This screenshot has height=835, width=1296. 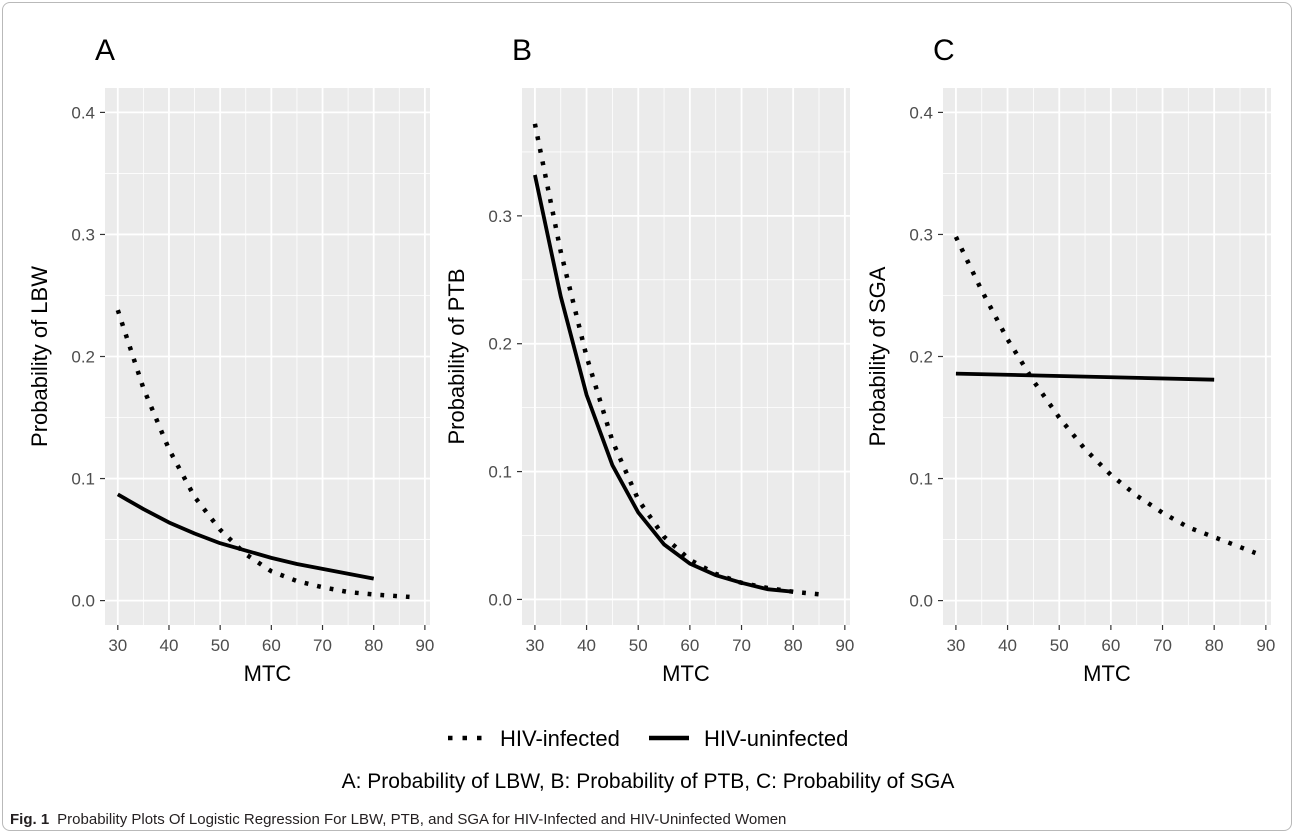 I want to click on legend-label-hiv-uninfected: HIV-uninfected, so click(x=776, y=738).